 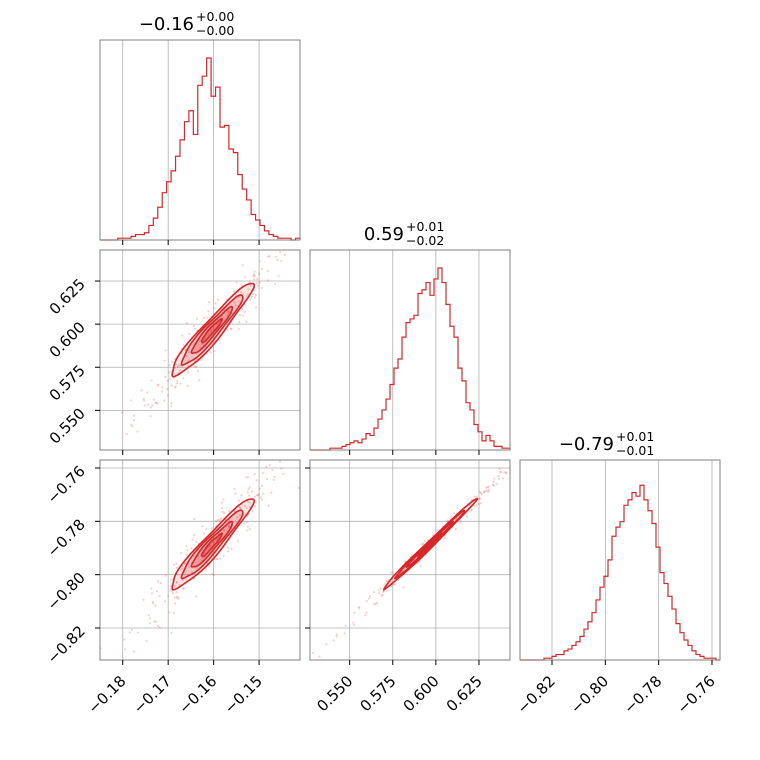 What do you see at coordinates (215, 16) in the screenshot?
I see `title-plus: +0.00` at bounding box center [215, 16].